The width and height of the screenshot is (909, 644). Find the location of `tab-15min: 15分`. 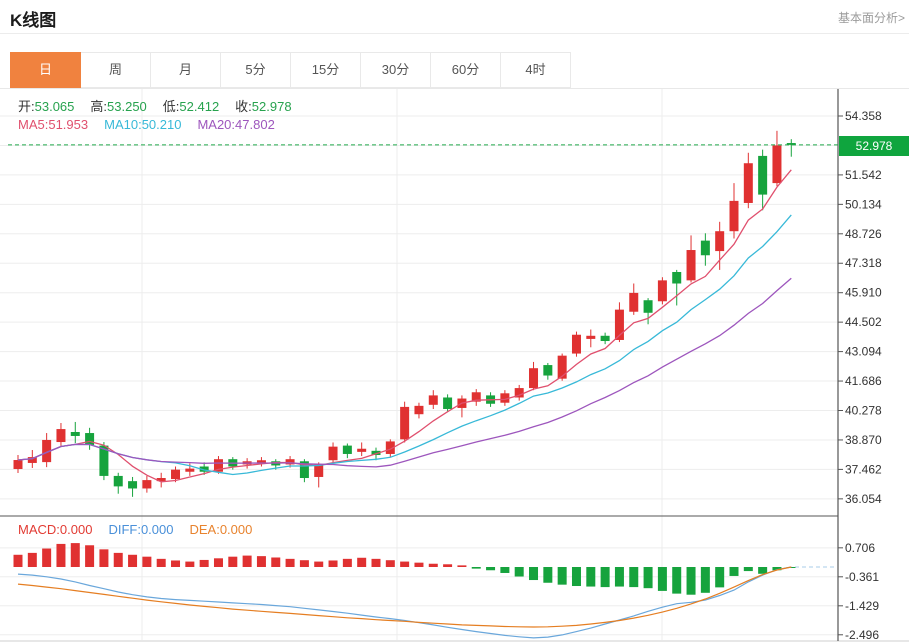

tab-15min: 15分 is located at coordinates (326, 70).